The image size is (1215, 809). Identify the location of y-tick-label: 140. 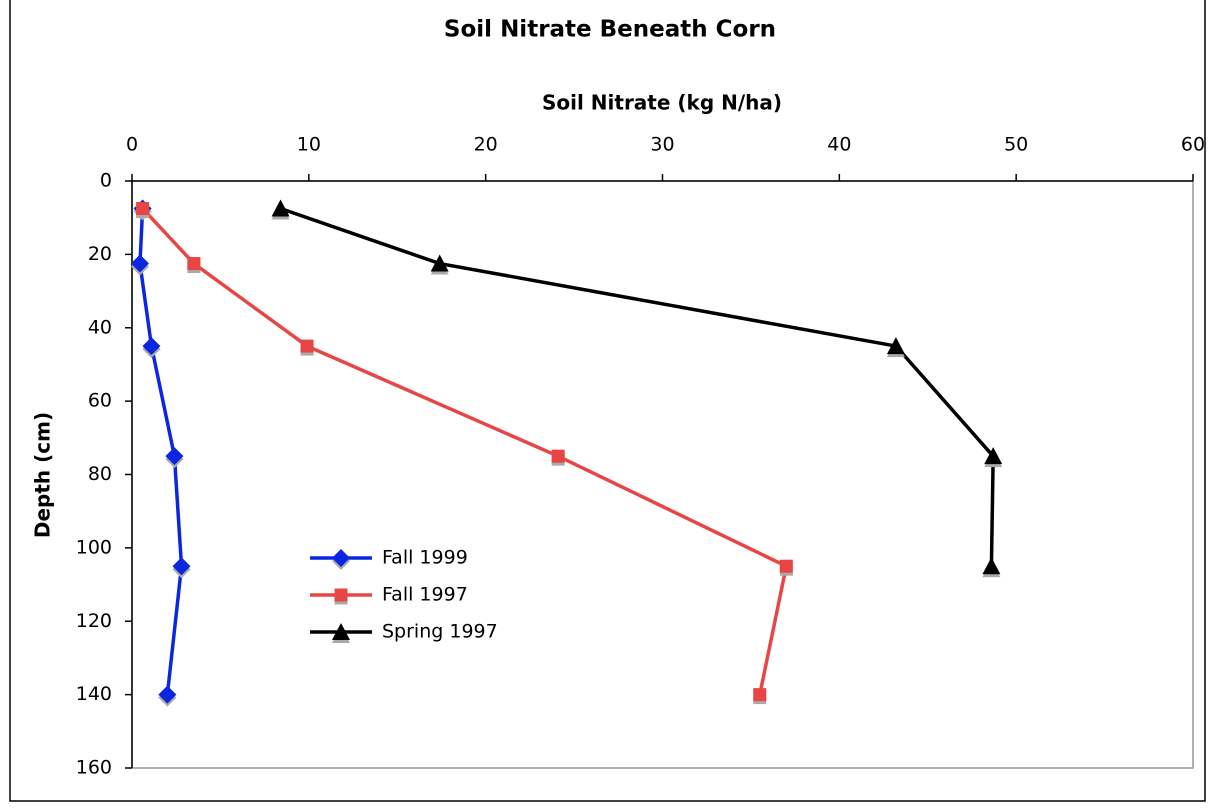
(94, 694).